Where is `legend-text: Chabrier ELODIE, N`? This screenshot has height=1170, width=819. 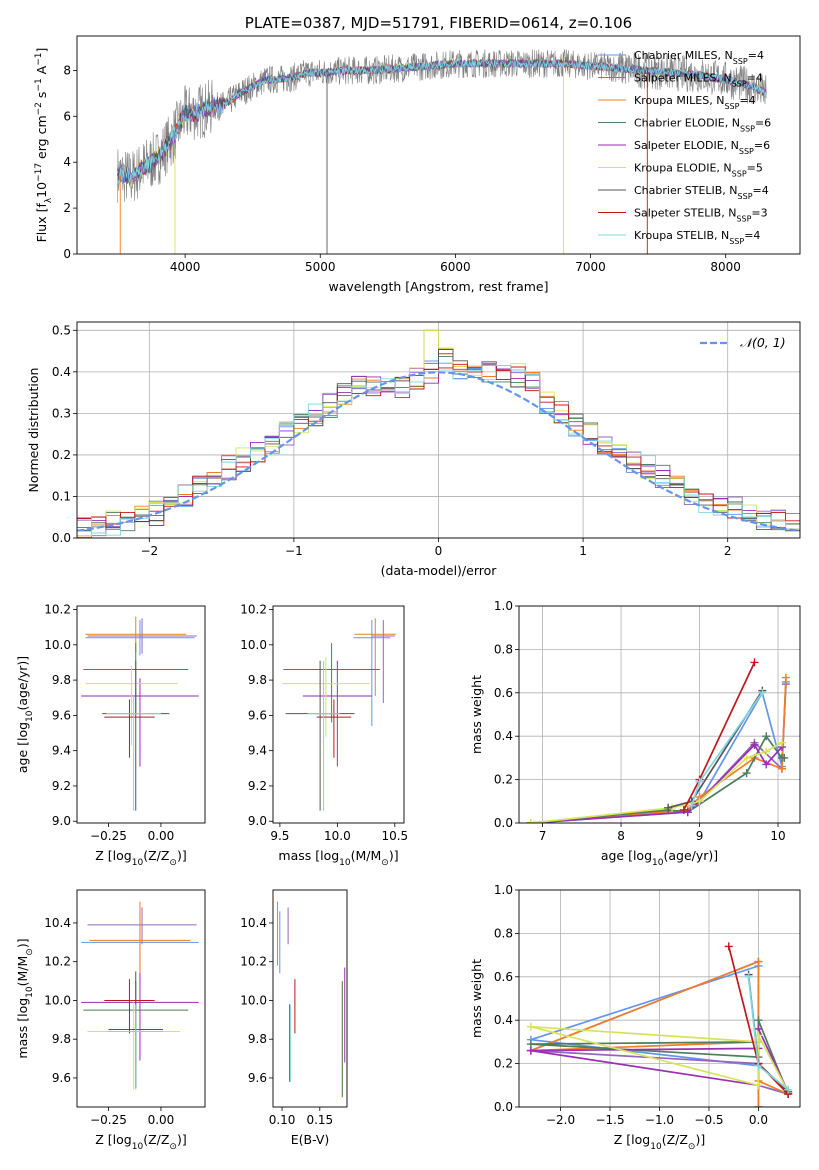
legend-text: Chabrier ELODIE, N is located at coordinates (687, 123).